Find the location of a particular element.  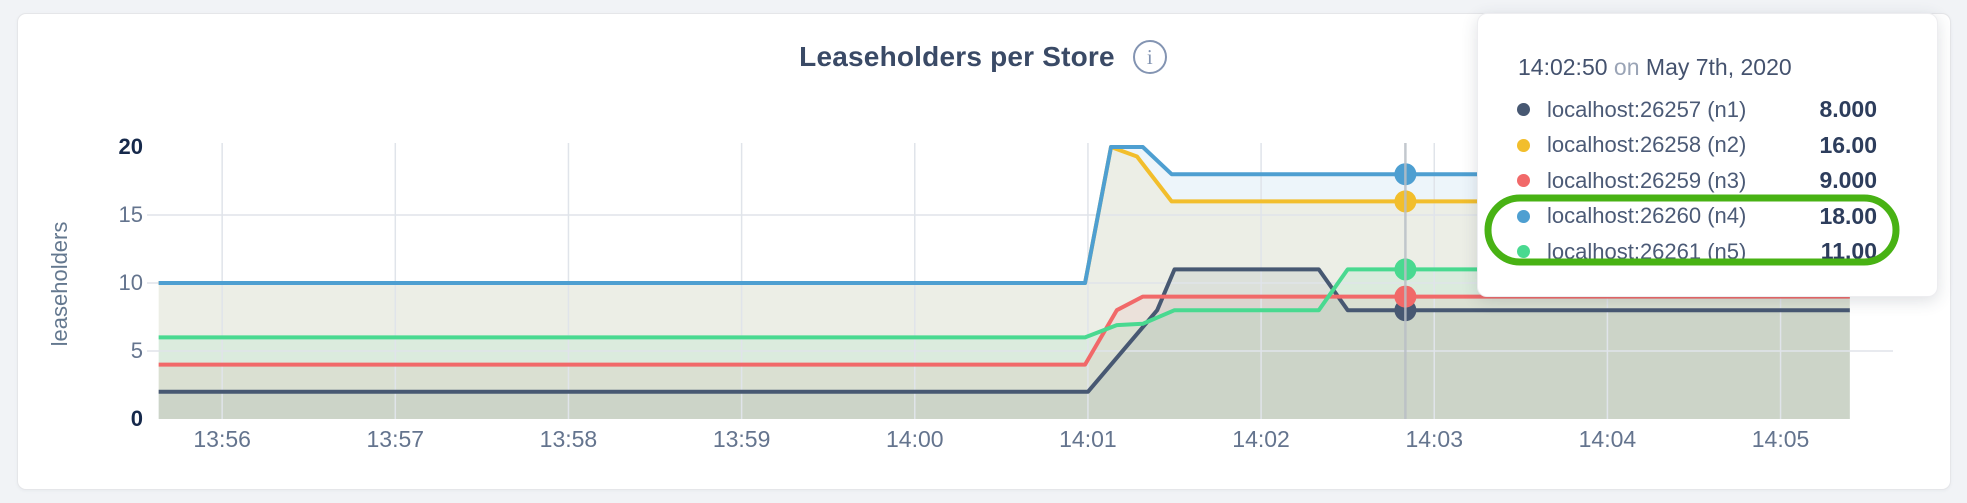

x-tick-label: 13:56 is located at coordinates (222, 439).